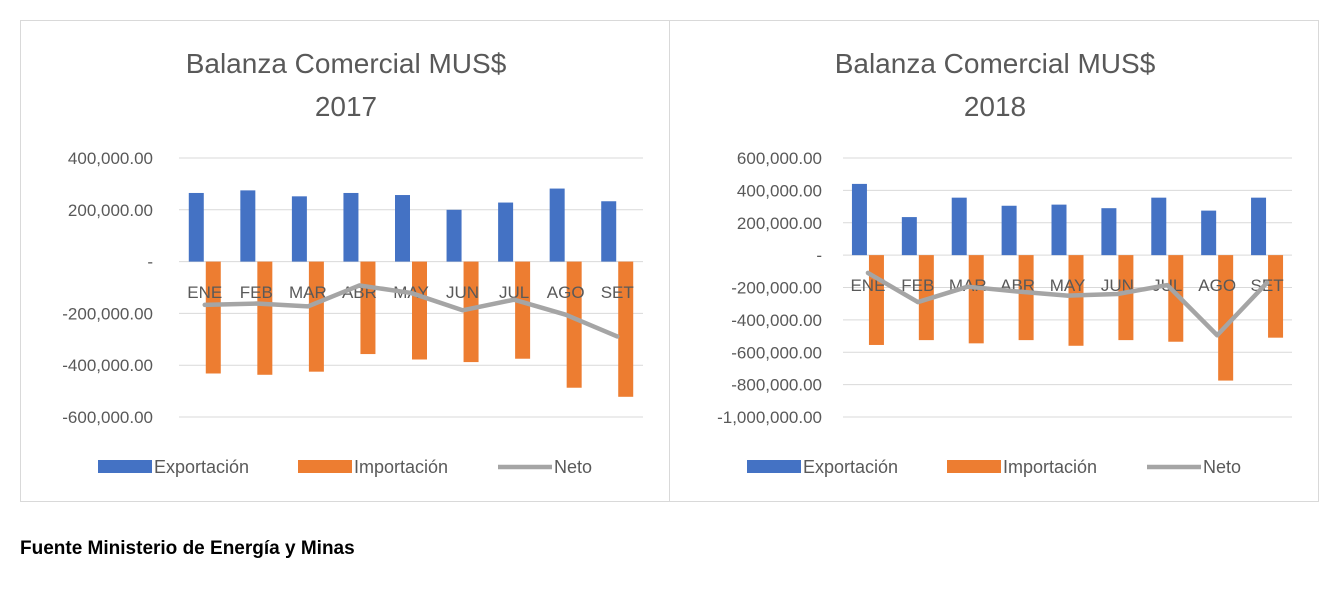 The height and width of the screenshot is (590, 1340). What do you see at coordinates (346, 106) in the screenshot?
I see `chart-title-line: 2017` at bounding box center [346, 106].